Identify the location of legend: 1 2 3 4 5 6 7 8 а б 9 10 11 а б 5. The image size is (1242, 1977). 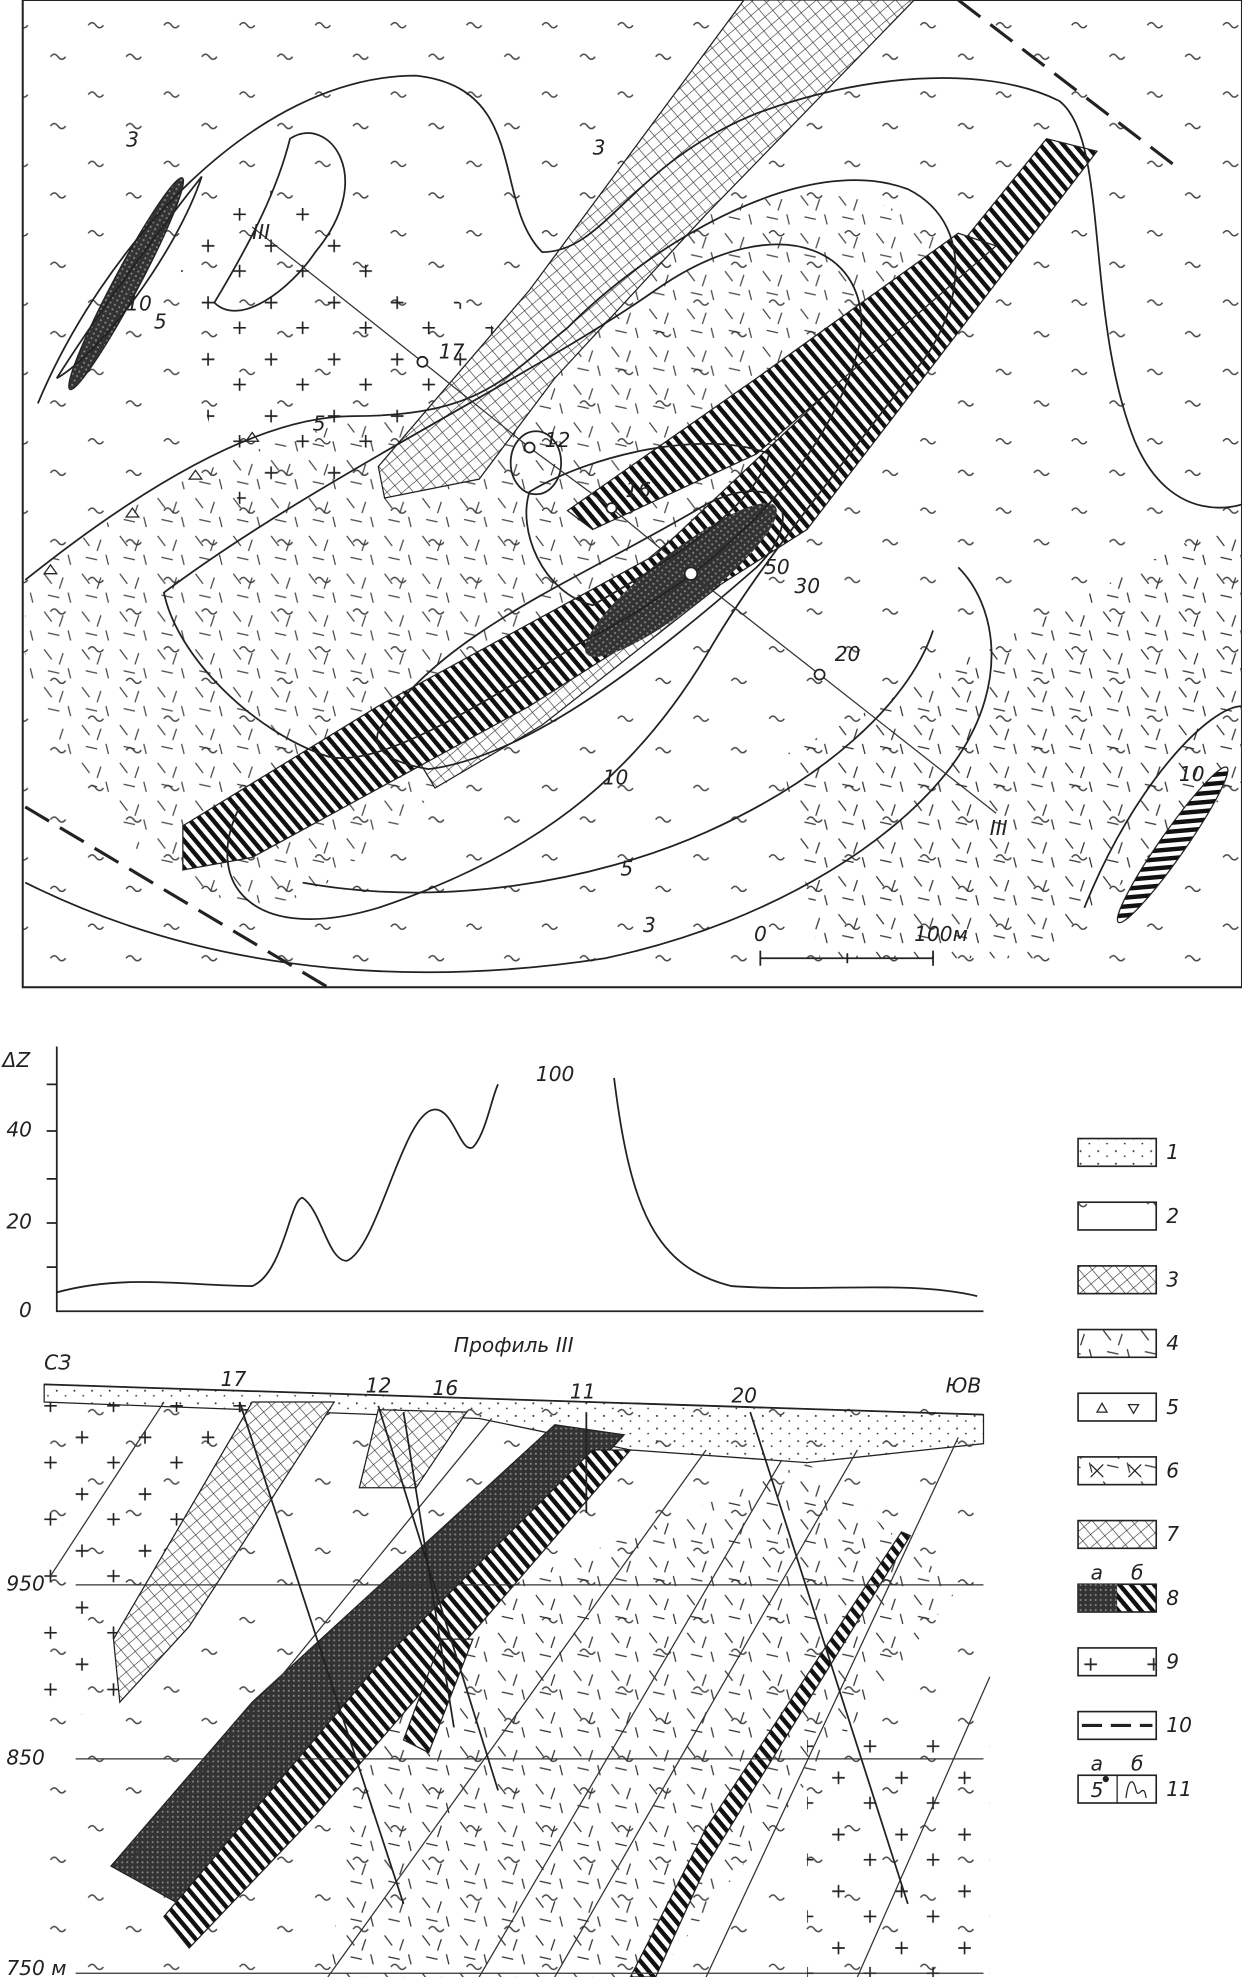
(1134, 1470).